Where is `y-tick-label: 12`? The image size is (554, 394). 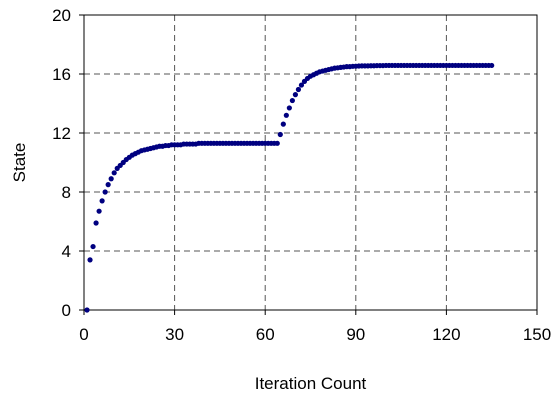
y-tick-label: 12 is located at coordinates (61, 133).